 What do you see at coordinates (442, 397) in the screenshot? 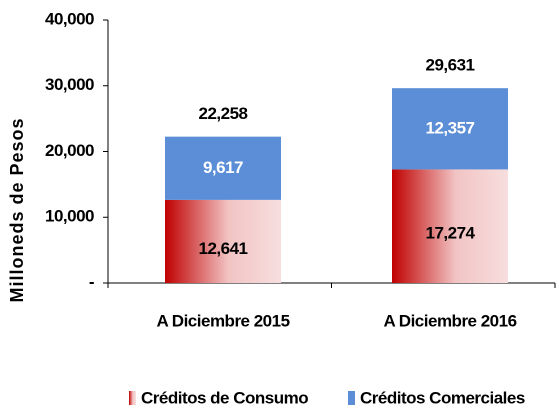
I see `legend-label: Créditos Comerciales` at bounding box center [442, 397].